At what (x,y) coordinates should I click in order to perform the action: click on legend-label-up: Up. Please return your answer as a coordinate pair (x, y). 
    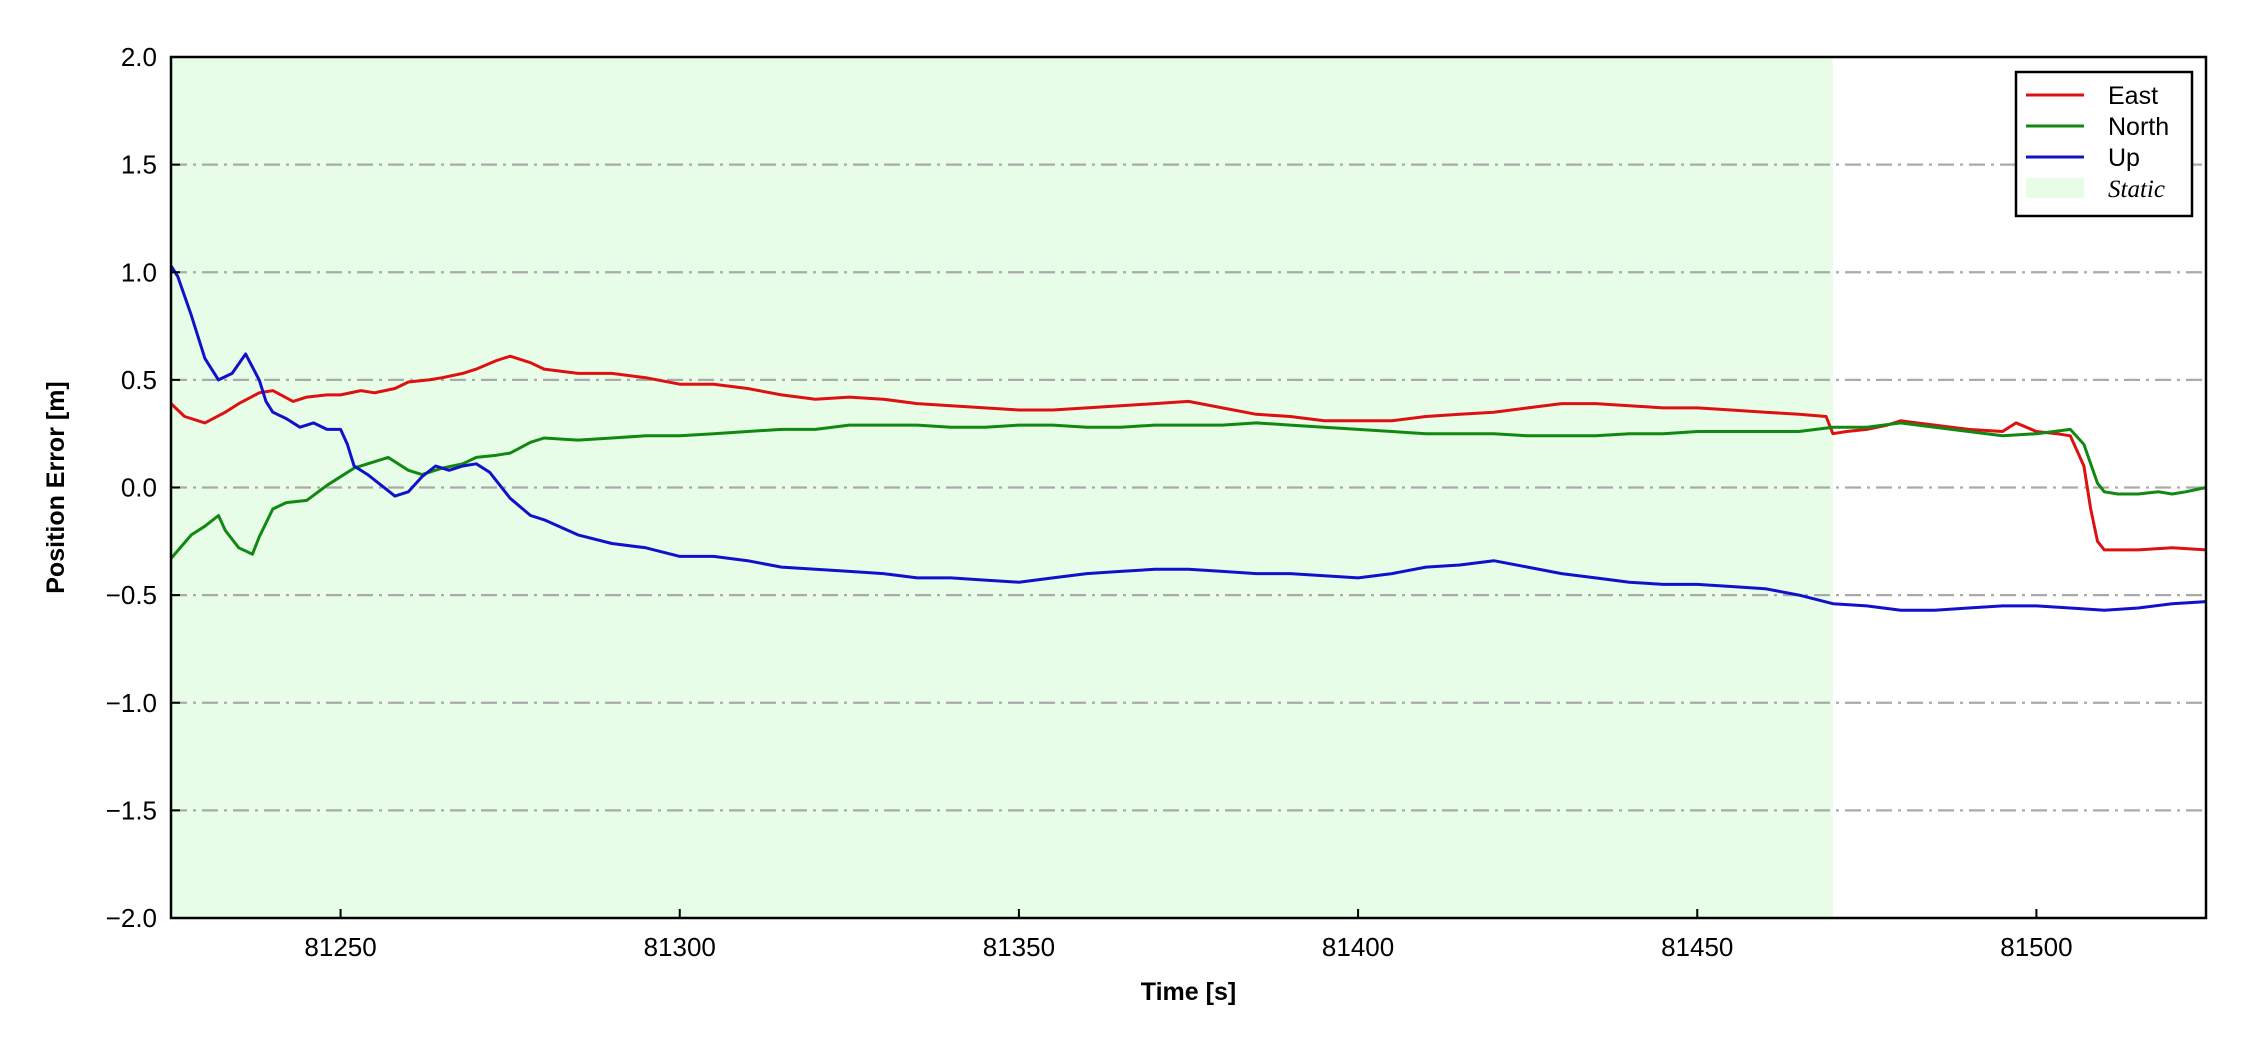
    Looking at the image, I should click on (2124, 158).